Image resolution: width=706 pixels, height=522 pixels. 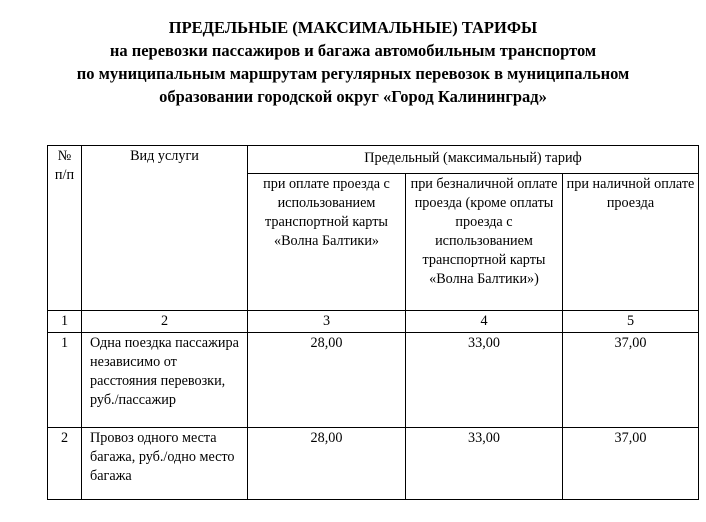 What do you see at coordinates (484, 321) in the screenshot?
I see `column-number: 4` at bounding box center [484, 321].